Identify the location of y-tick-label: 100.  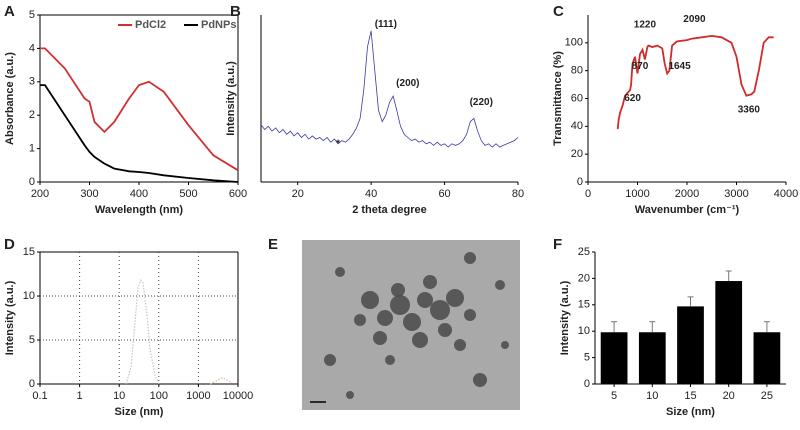
(574, 43).